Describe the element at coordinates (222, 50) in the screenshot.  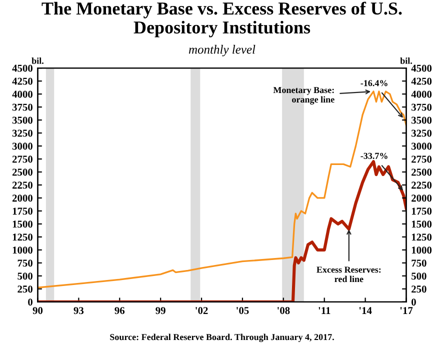
I see `chart-subtitle: monthly level` at that location.